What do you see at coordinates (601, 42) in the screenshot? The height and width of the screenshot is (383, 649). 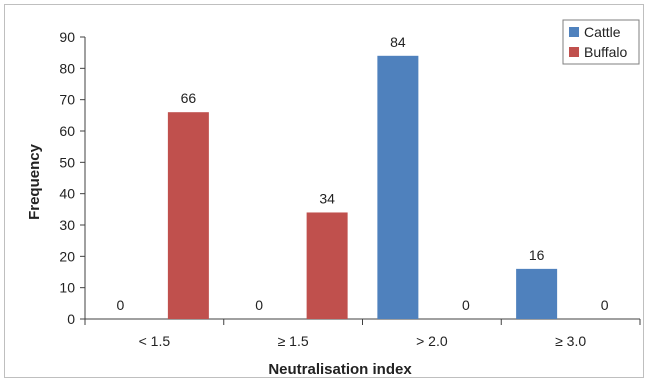 I see `legend: Cattle Buffalo` at bounding box center [601, 42].